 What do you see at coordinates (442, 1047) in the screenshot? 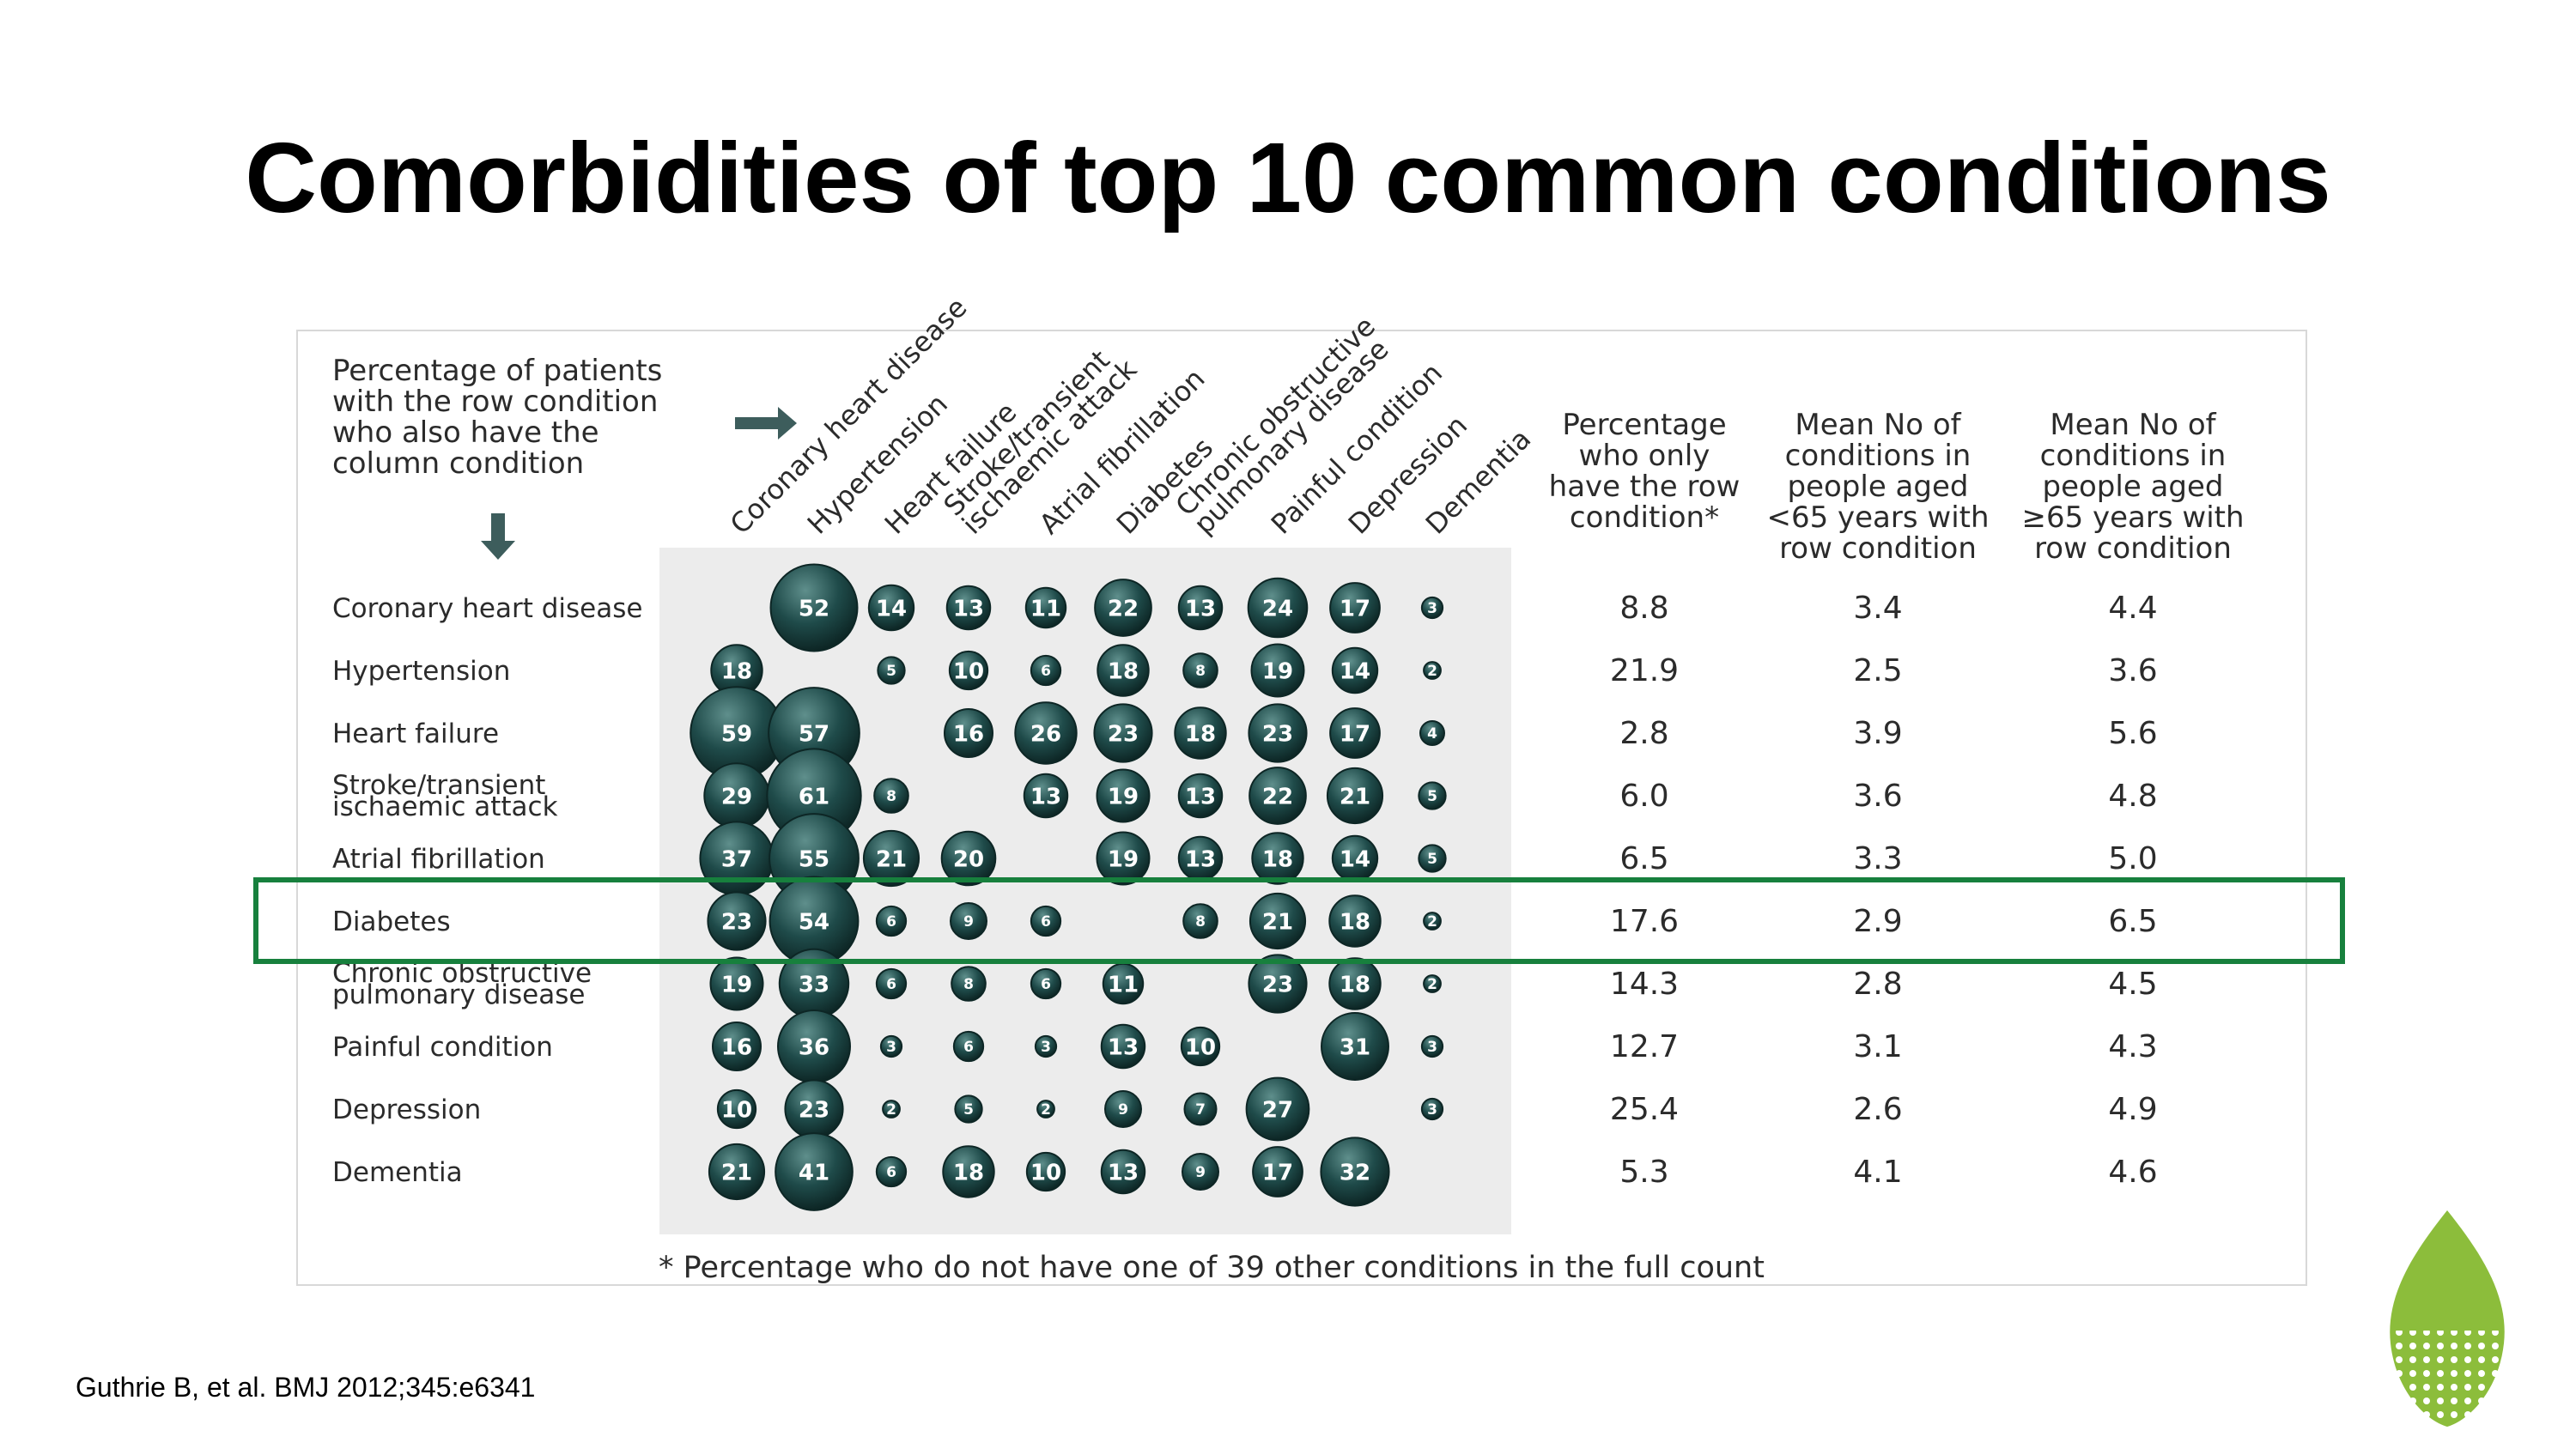
I see `row-label: Painful condition` at bounding box center [442, 1047].